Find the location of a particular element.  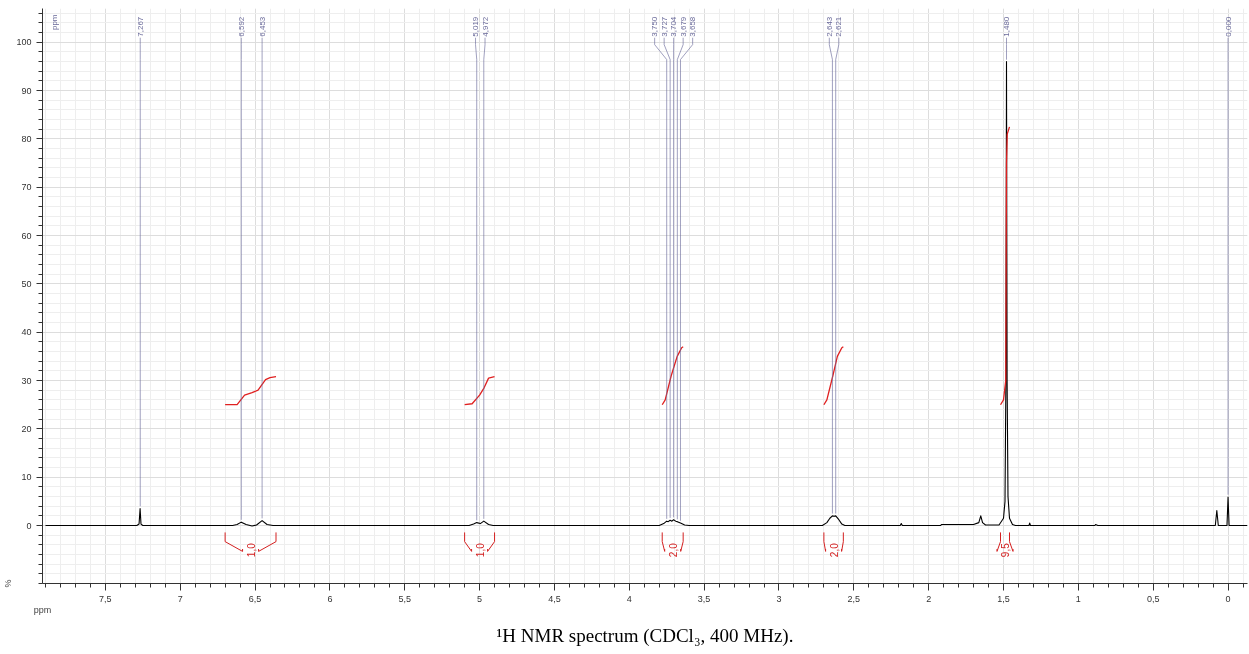

y-tick-label: 40 is located at coordinates (26, 332).